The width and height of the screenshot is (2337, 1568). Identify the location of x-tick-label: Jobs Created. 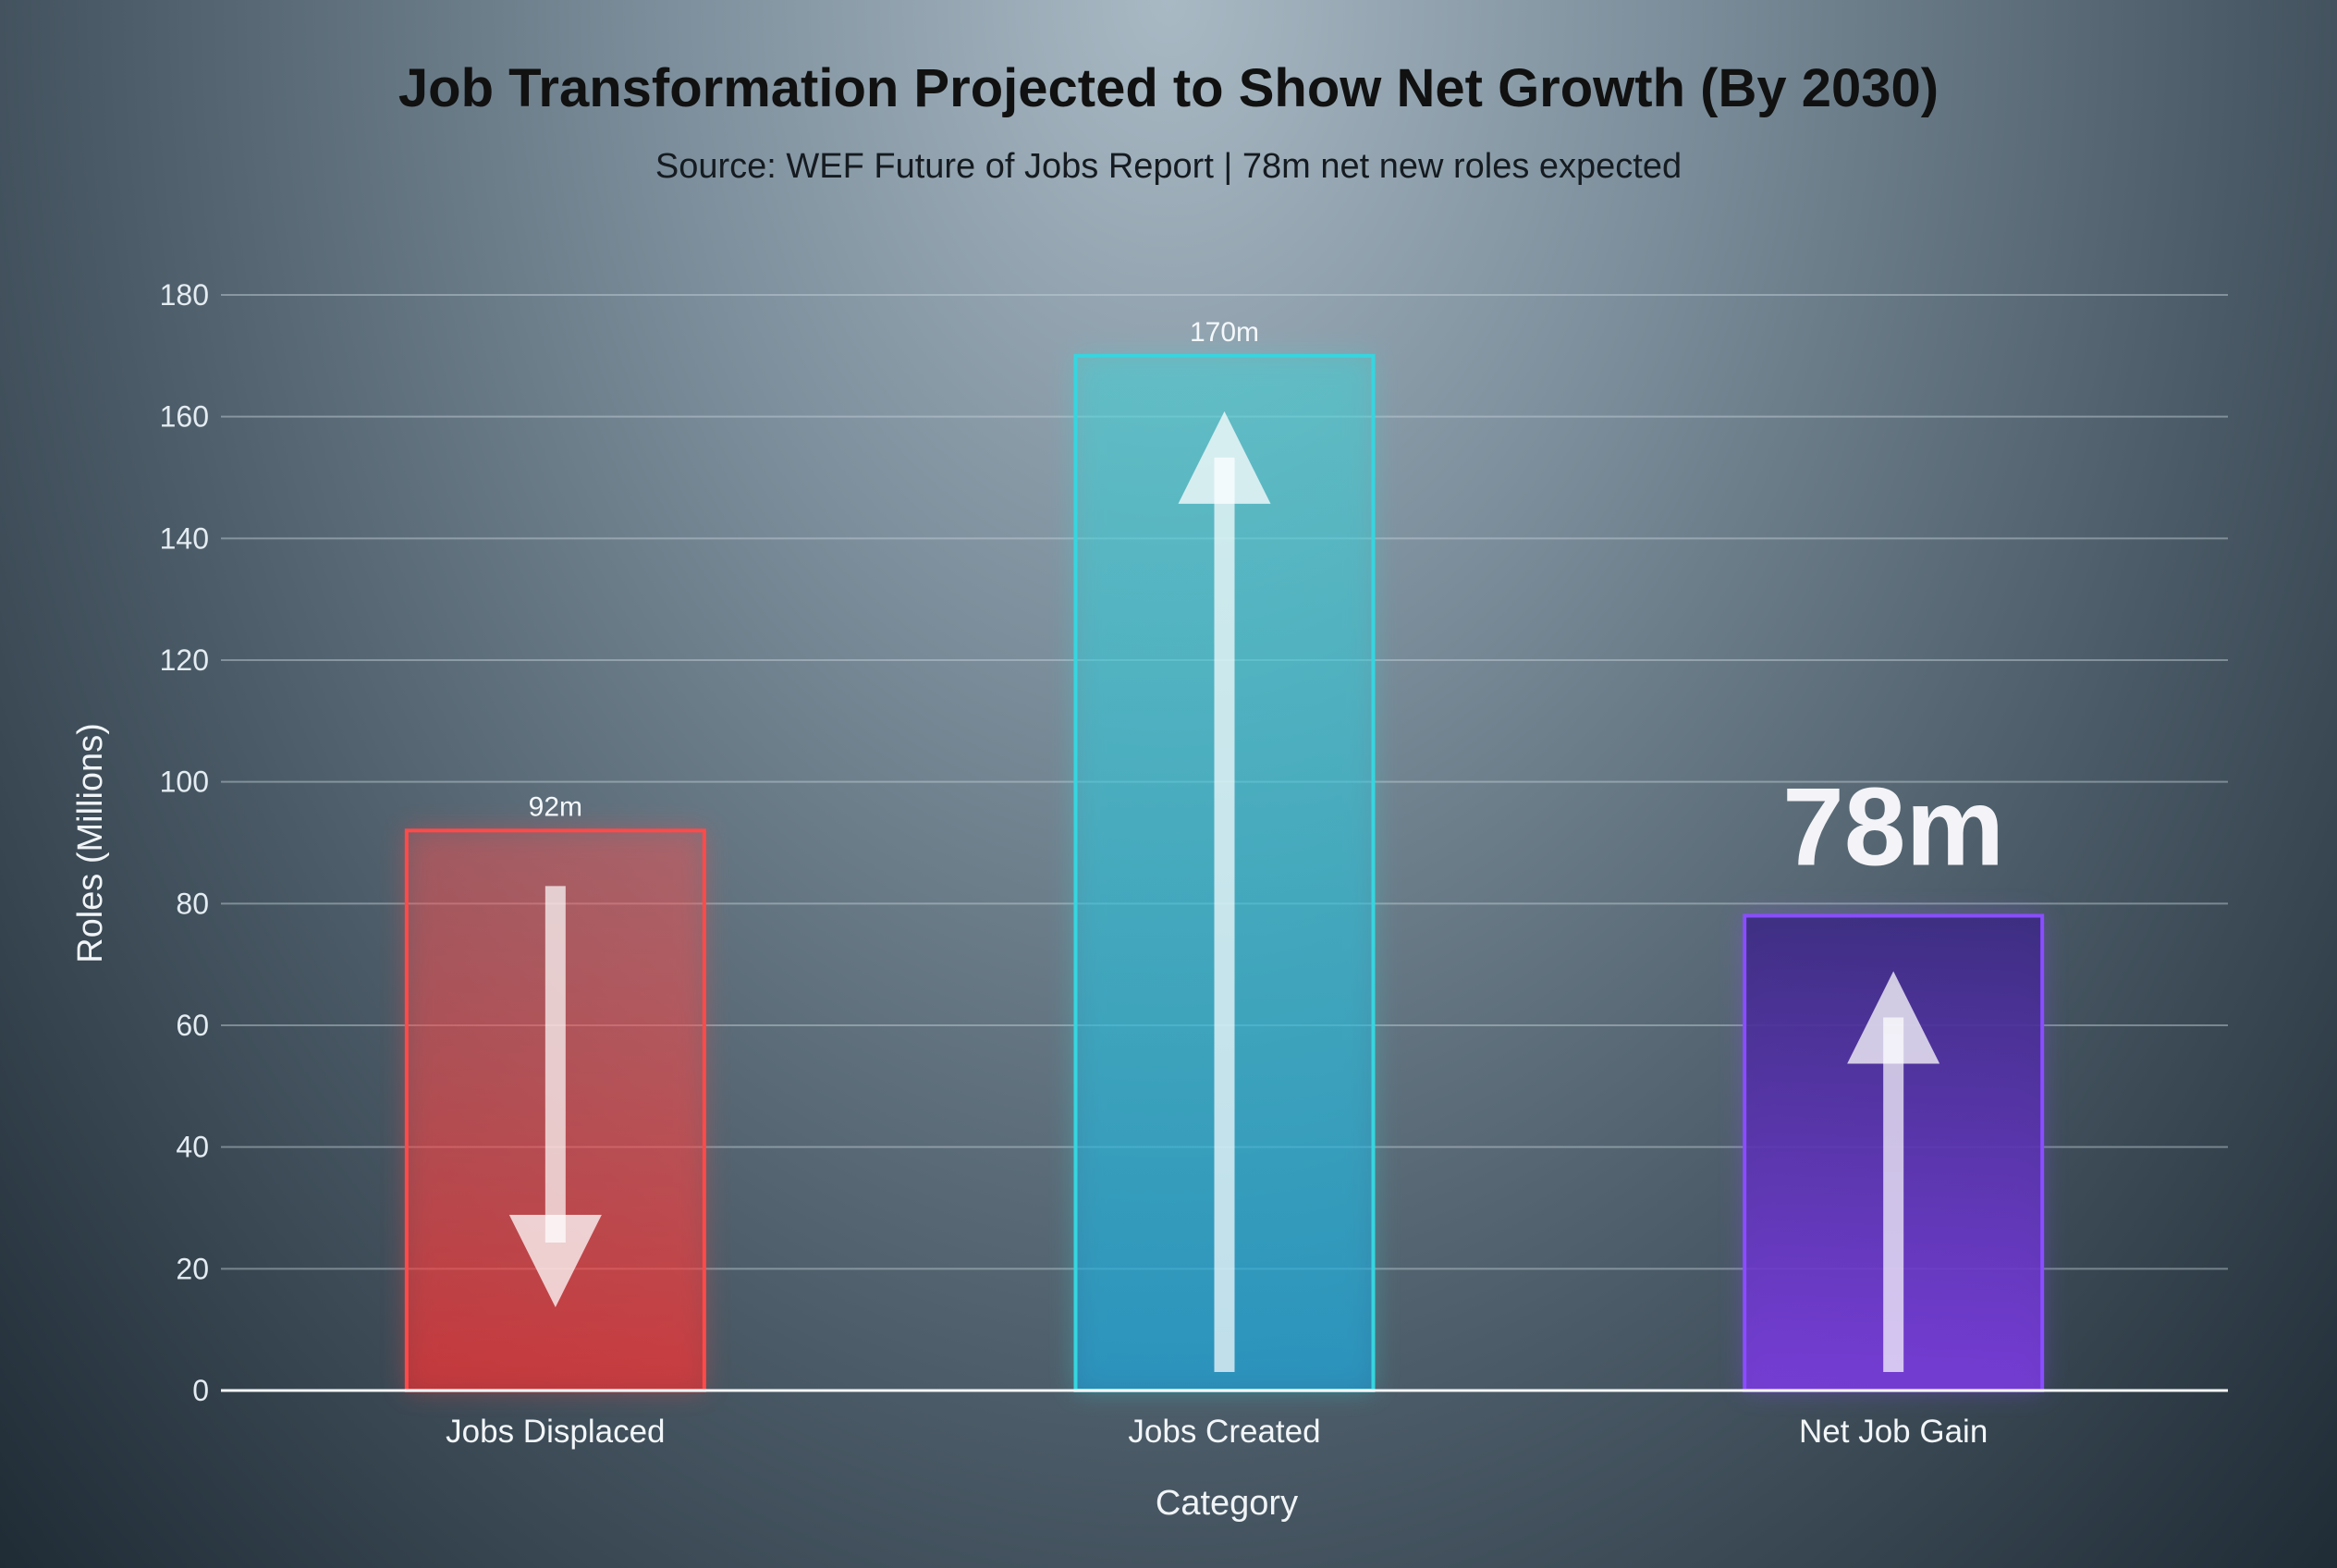
(1224, 1432).